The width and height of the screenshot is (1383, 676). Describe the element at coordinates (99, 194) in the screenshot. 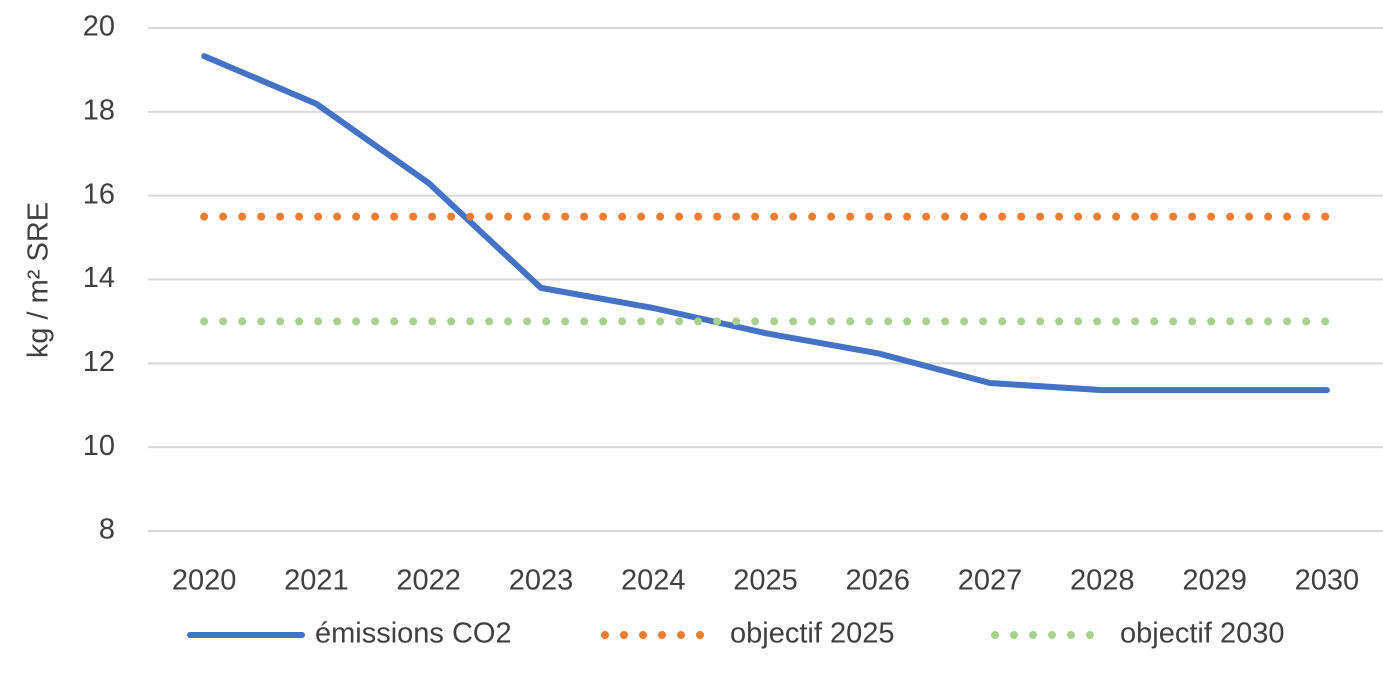

I see `y-tick-label: 16` at that location.